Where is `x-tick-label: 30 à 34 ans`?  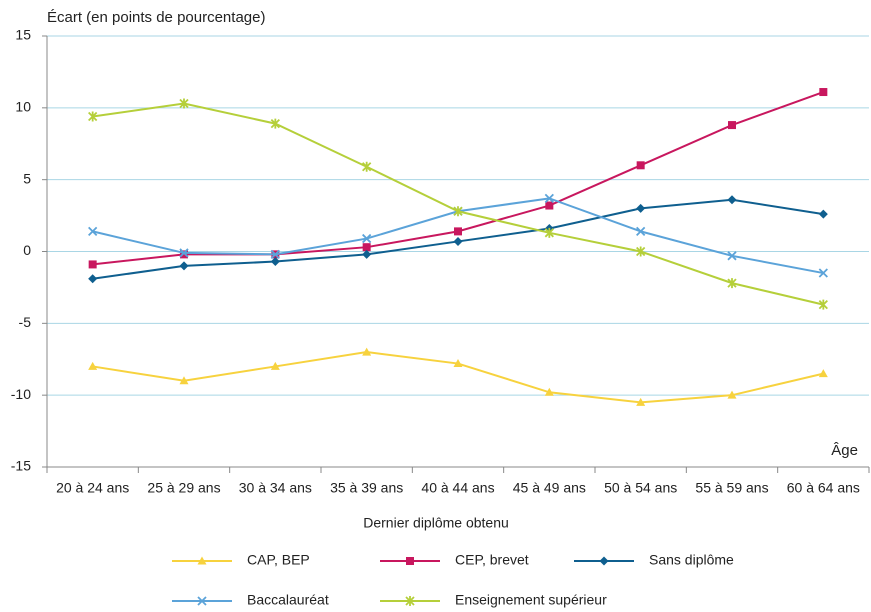
x-tick-label: 30 à 34 ans is located at coordinates (275, 488).